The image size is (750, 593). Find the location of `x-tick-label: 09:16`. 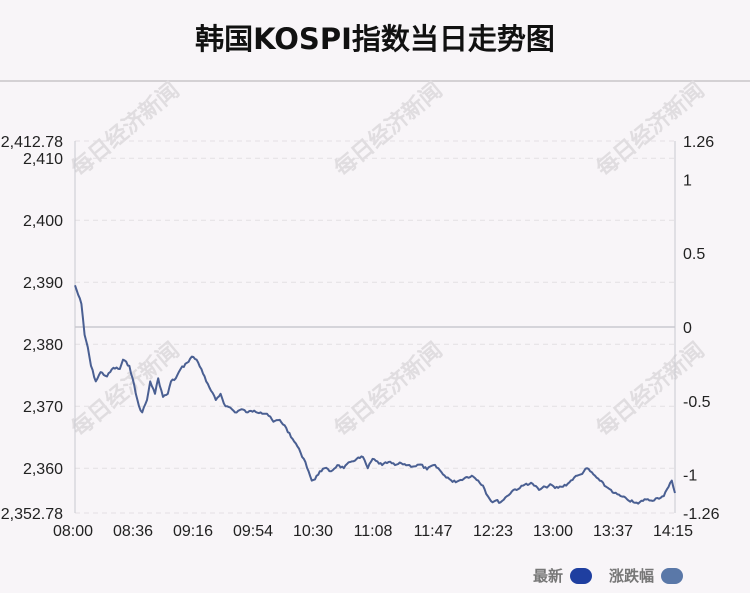

x-tick-label: 09:16 is located at coordinates (193, 531).